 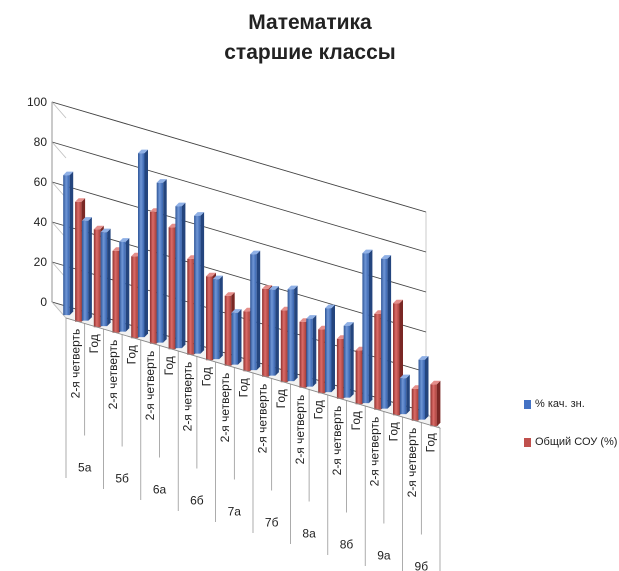 What do you see at coordinates (309, 534) in the screenshot?
I see `x-group-label: 8а` at bounding box center [309, 534].